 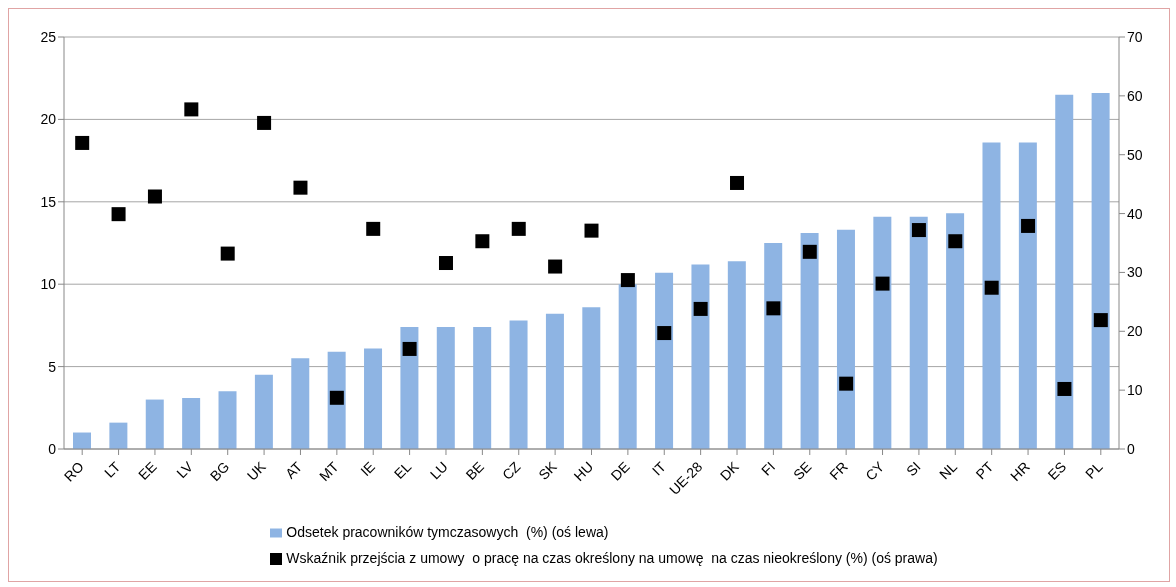 What do you see at coordinates (1135, 272) in the screenshot?
I see `y2-tick-label: 30` at bounding box center [1135, 272].